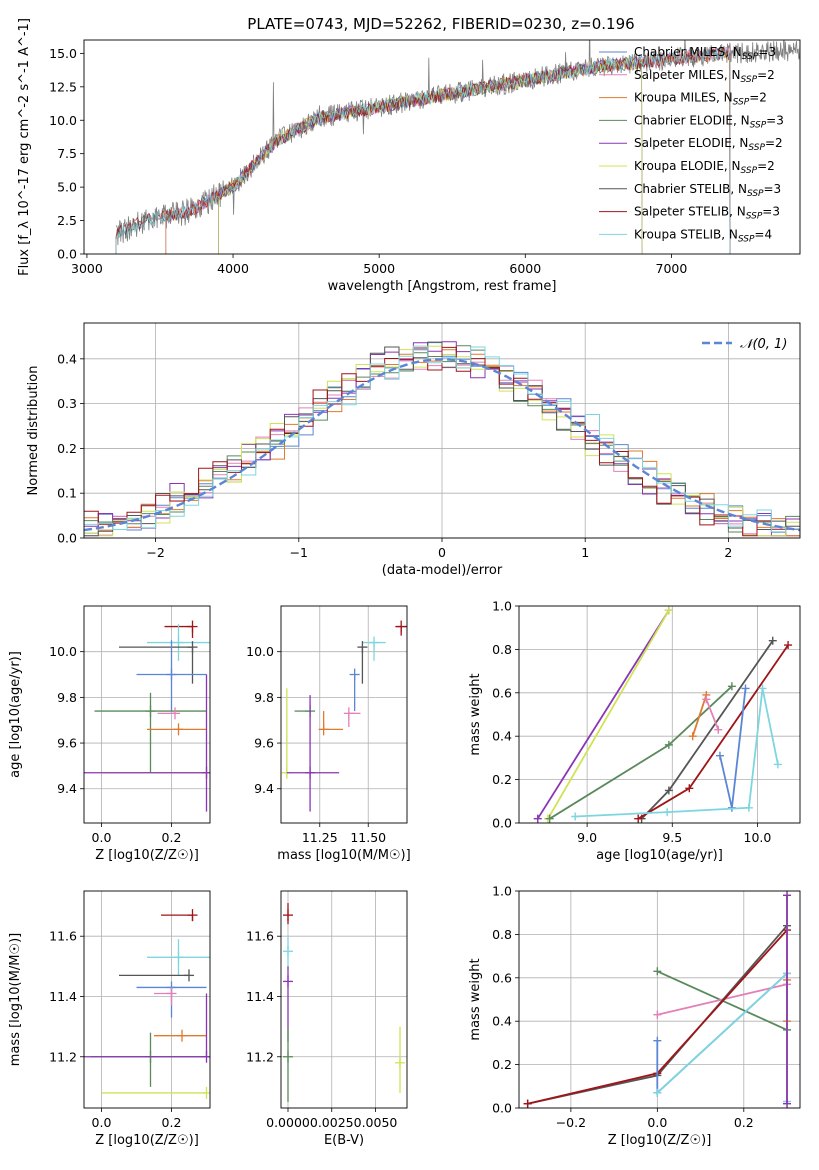 Image resolution: width=819 pixels, height=1170 pixels. Describe the element at coordinates (672, 268) in the screenshot. I see `x-tick-label: 7000` at that location.